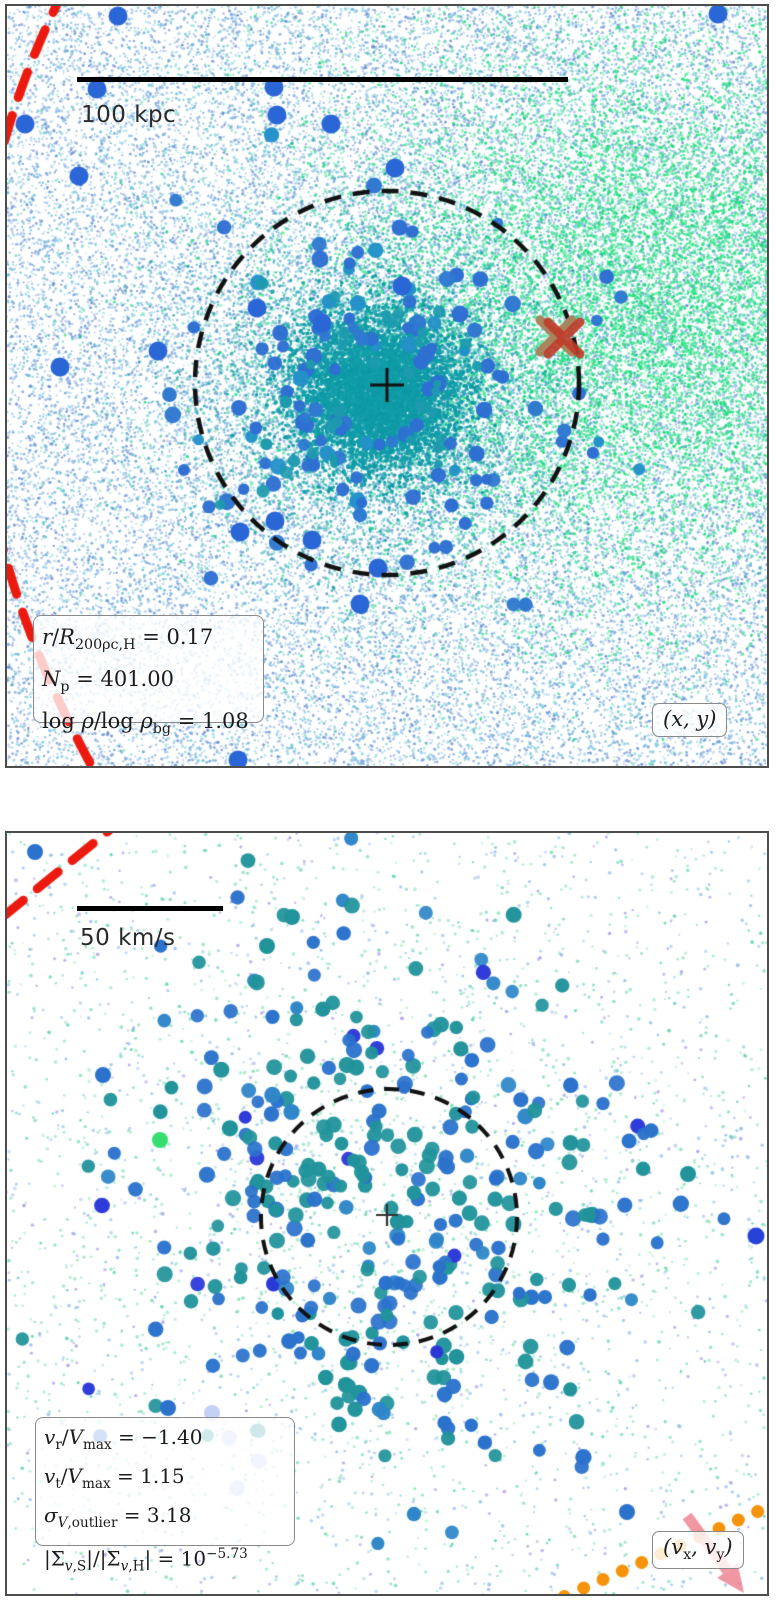  Describe the element at coordinates (118, 1517) in the screenshot. I see `info-line-sigma: σV,outlier = 3.18` at that location.